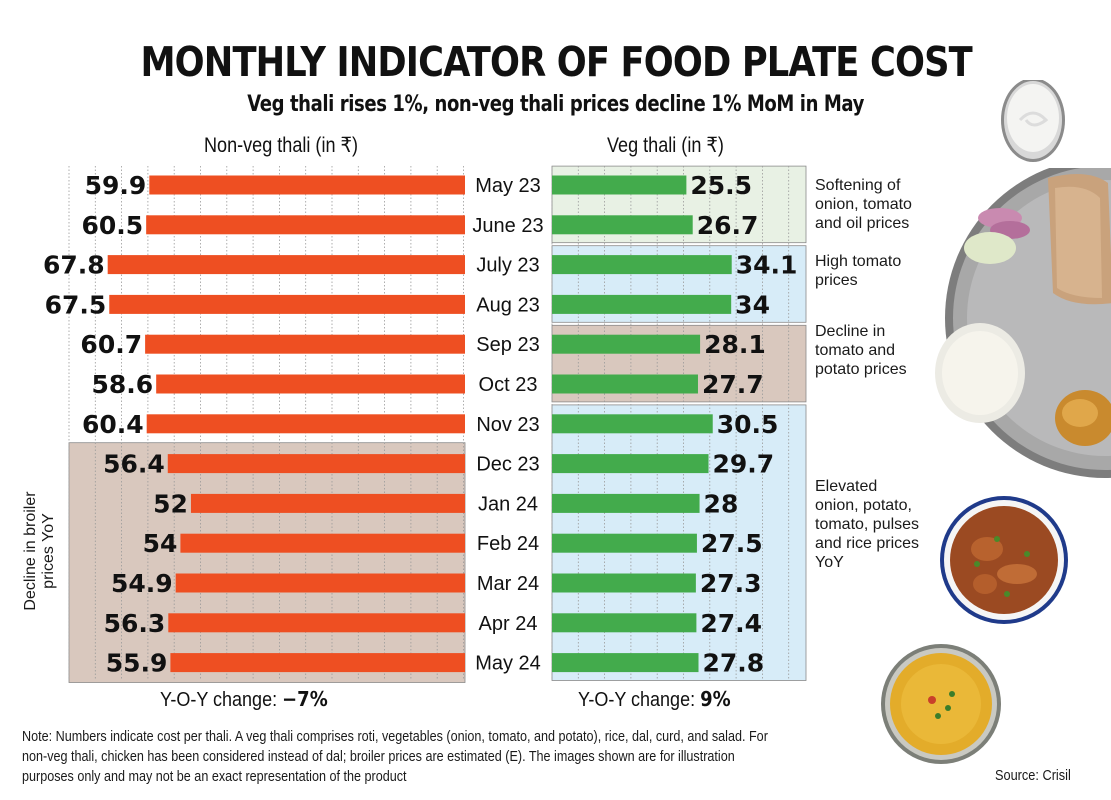  What do you see at coordinates (160, 543) in the screenshot?
I see `nonveg-value-label: 54` at bounding box center [160, 543].